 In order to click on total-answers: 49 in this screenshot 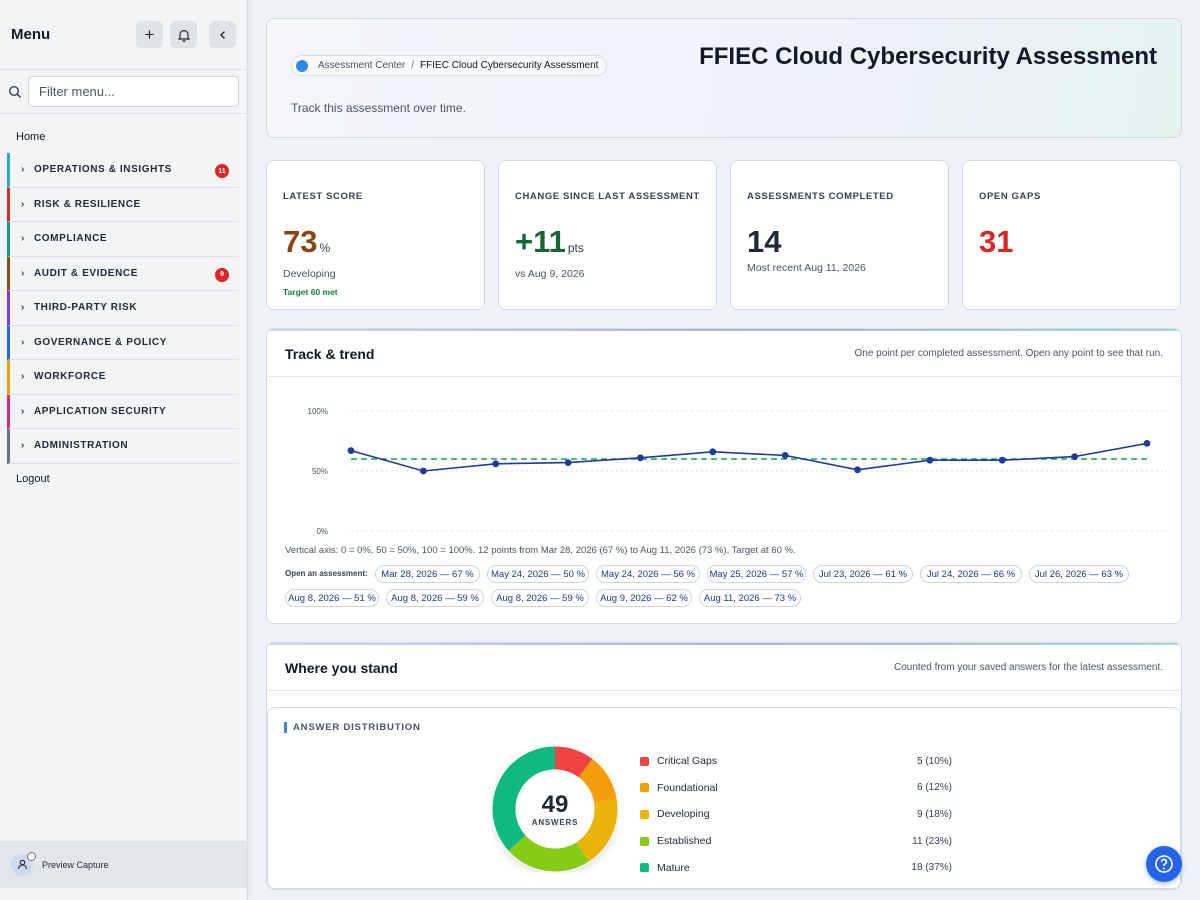, I will do `click(555, 804)`.